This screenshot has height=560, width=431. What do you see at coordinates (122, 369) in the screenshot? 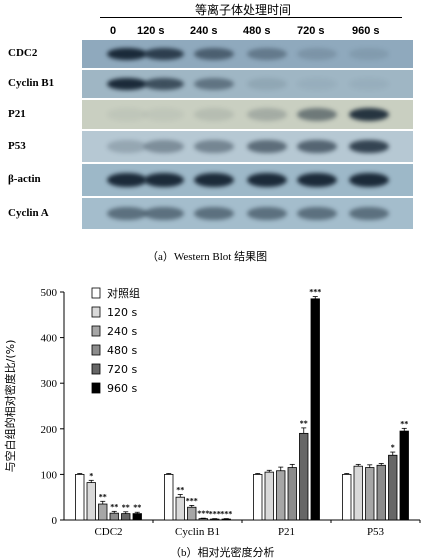
I see `legend-label: 720 s` at bounding box center [122, 369].